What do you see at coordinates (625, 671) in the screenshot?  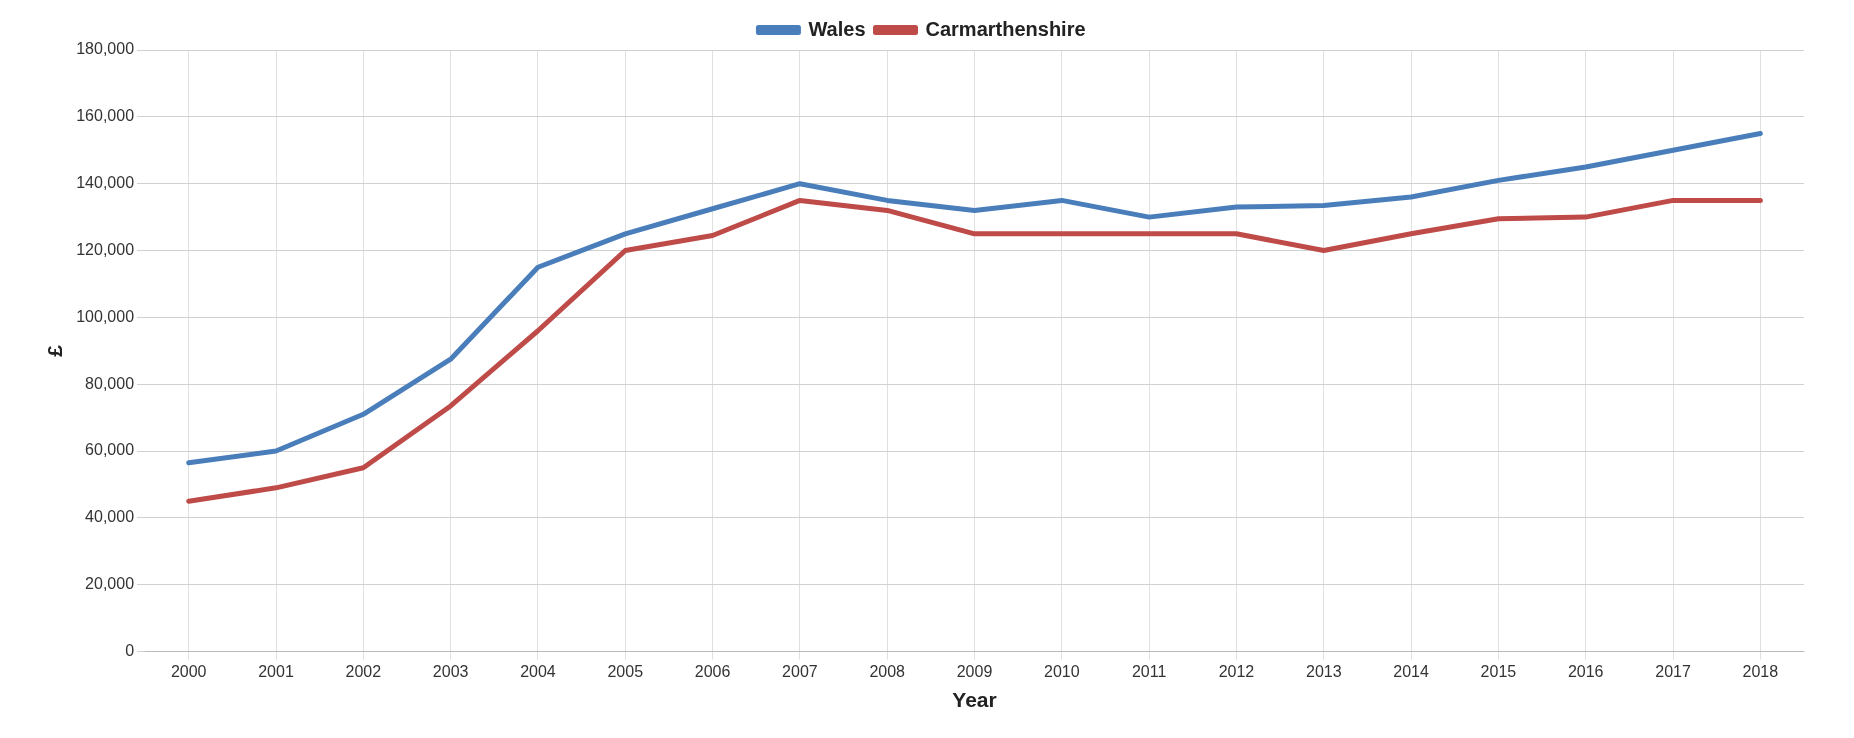 I see `x-tick-label: 2005` at bounding box center [625, 671].